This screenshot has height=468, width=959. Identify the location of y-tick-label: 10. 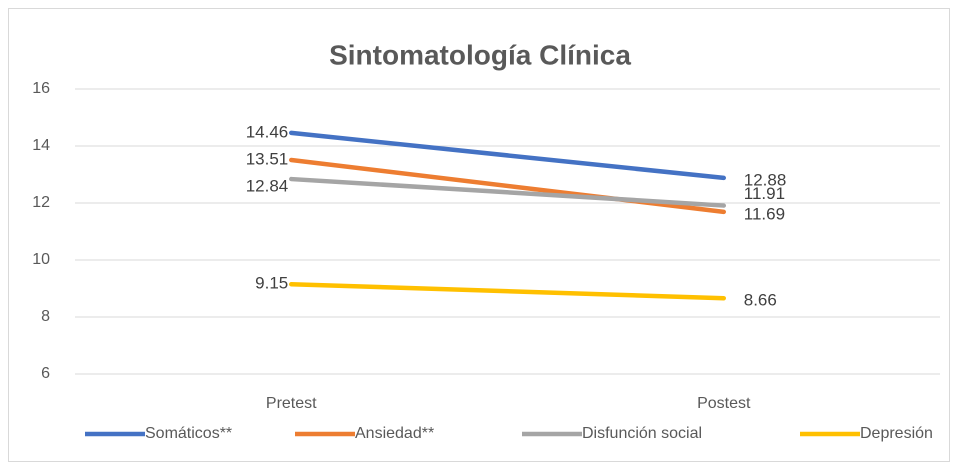
(41, 259).